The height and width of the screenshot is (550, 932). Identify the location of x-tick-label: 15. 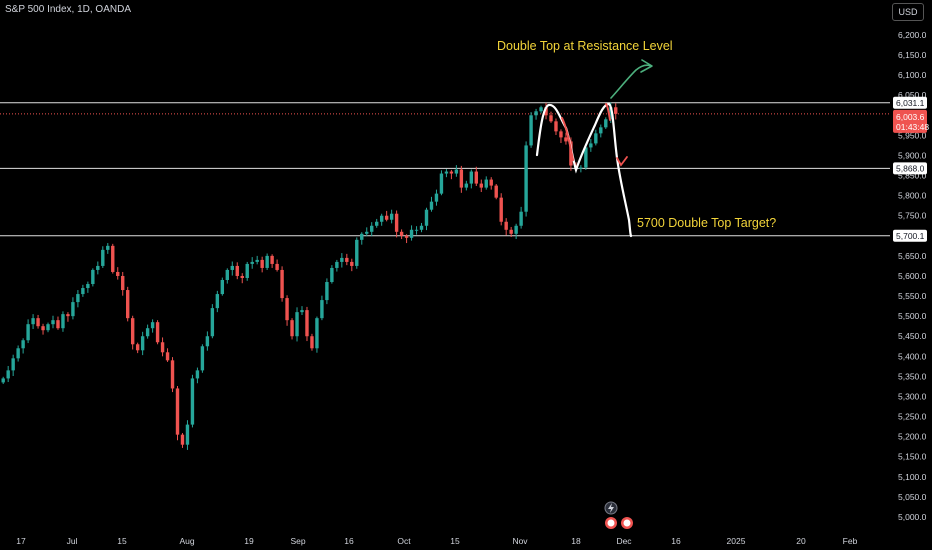
(455, 541).